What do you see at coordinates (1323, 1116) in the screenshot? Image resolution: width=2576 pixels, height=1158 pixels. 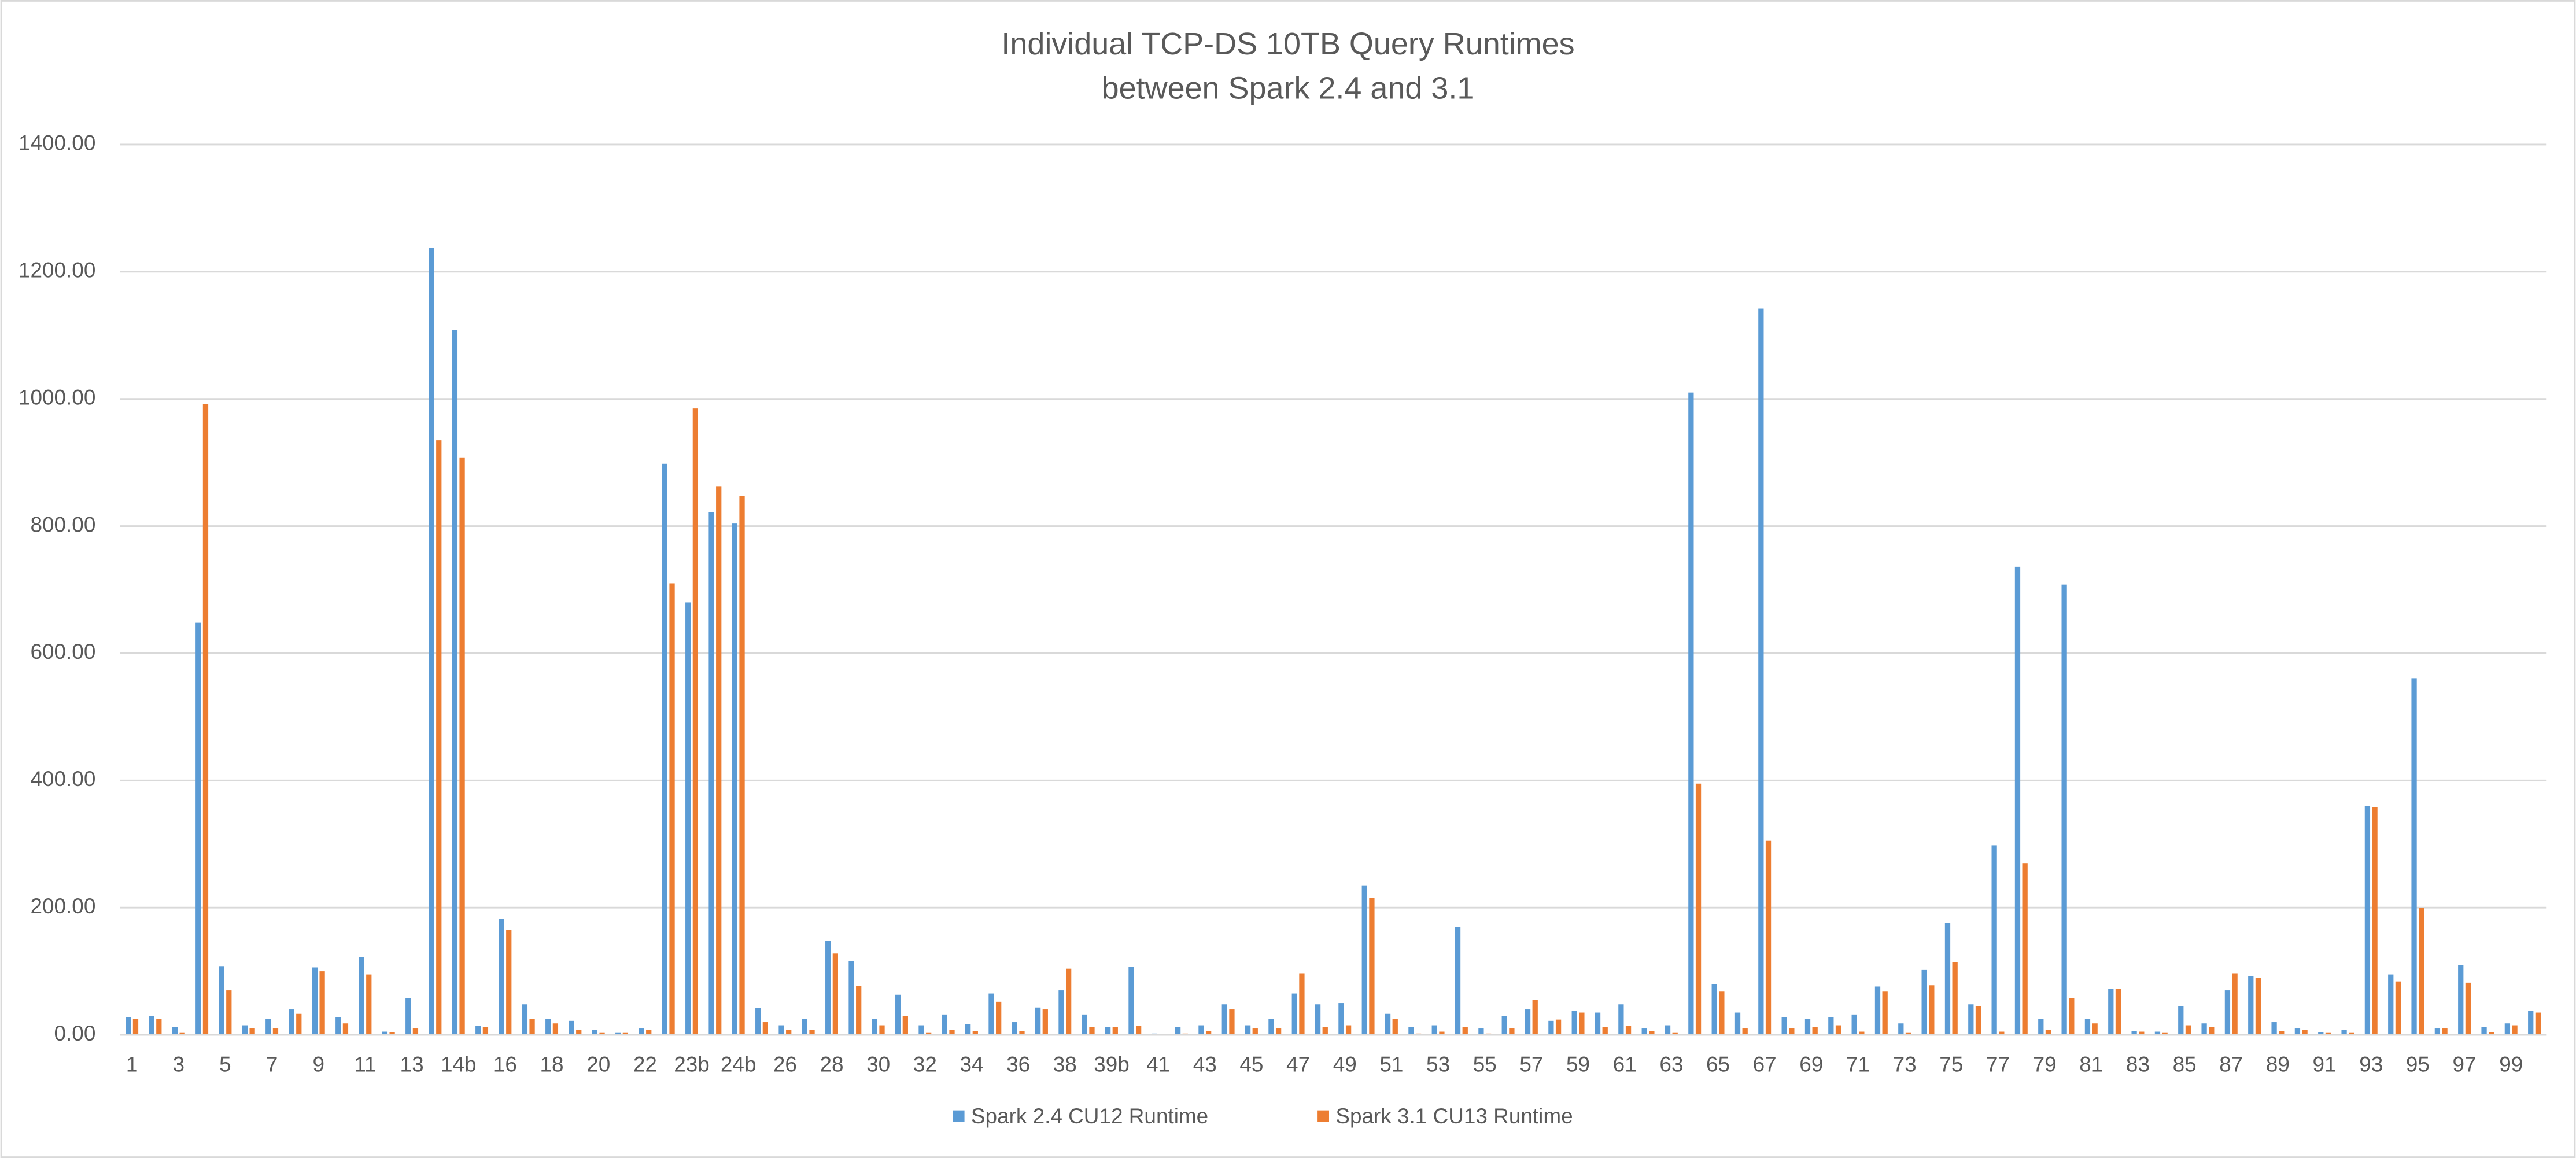 I see `legend-swatch` at bounding box center [1323, 1116].